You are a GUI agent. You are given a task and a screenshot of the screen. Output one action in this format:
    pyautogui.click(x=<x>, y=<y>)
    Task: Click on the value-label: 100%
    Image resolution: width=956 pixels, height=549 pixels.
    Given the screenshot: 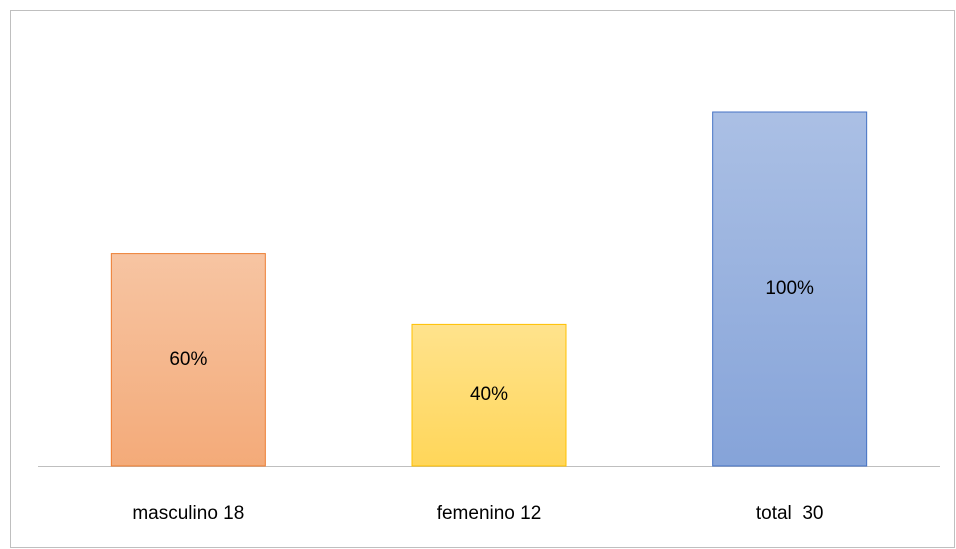 What is the action you would take?
    pyautogui.click(x=789, y=288)
    